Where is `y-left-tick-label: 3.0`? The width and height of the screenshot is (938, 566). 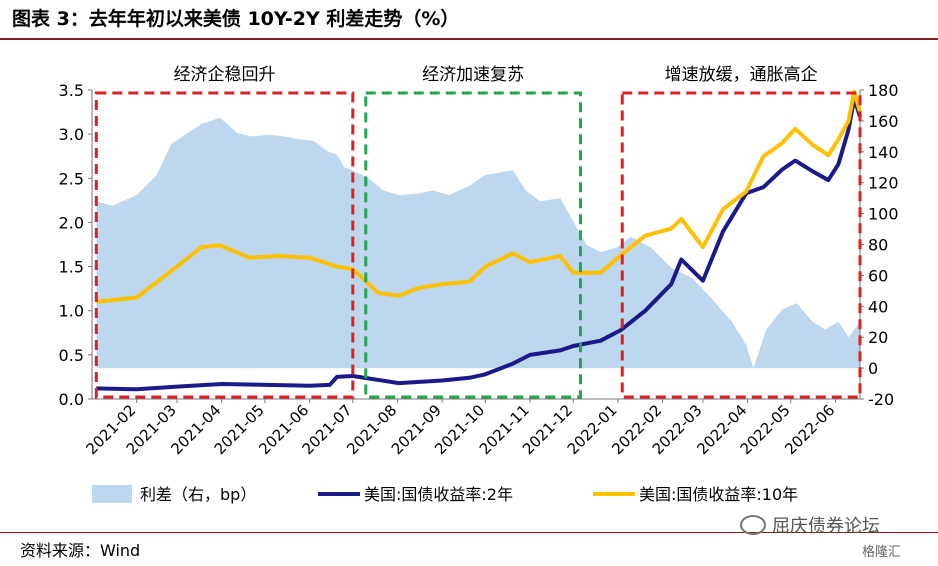
y-left-tick-label: 3.0 is located at coordinates (71, 134).